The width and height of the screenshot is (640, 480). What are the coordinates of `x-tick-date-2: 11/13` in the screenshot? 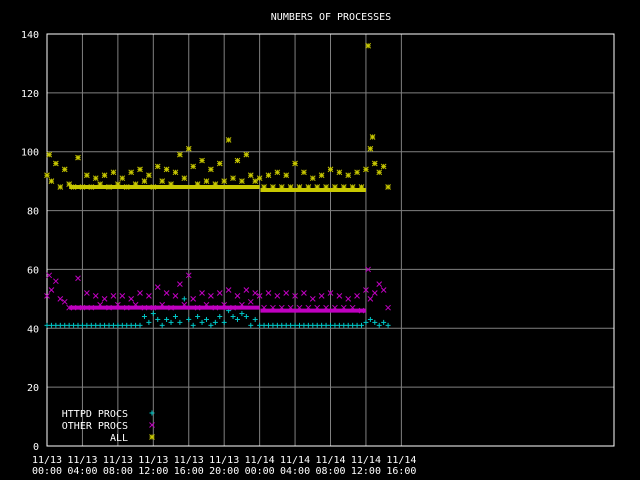 It's located at (118, 460).